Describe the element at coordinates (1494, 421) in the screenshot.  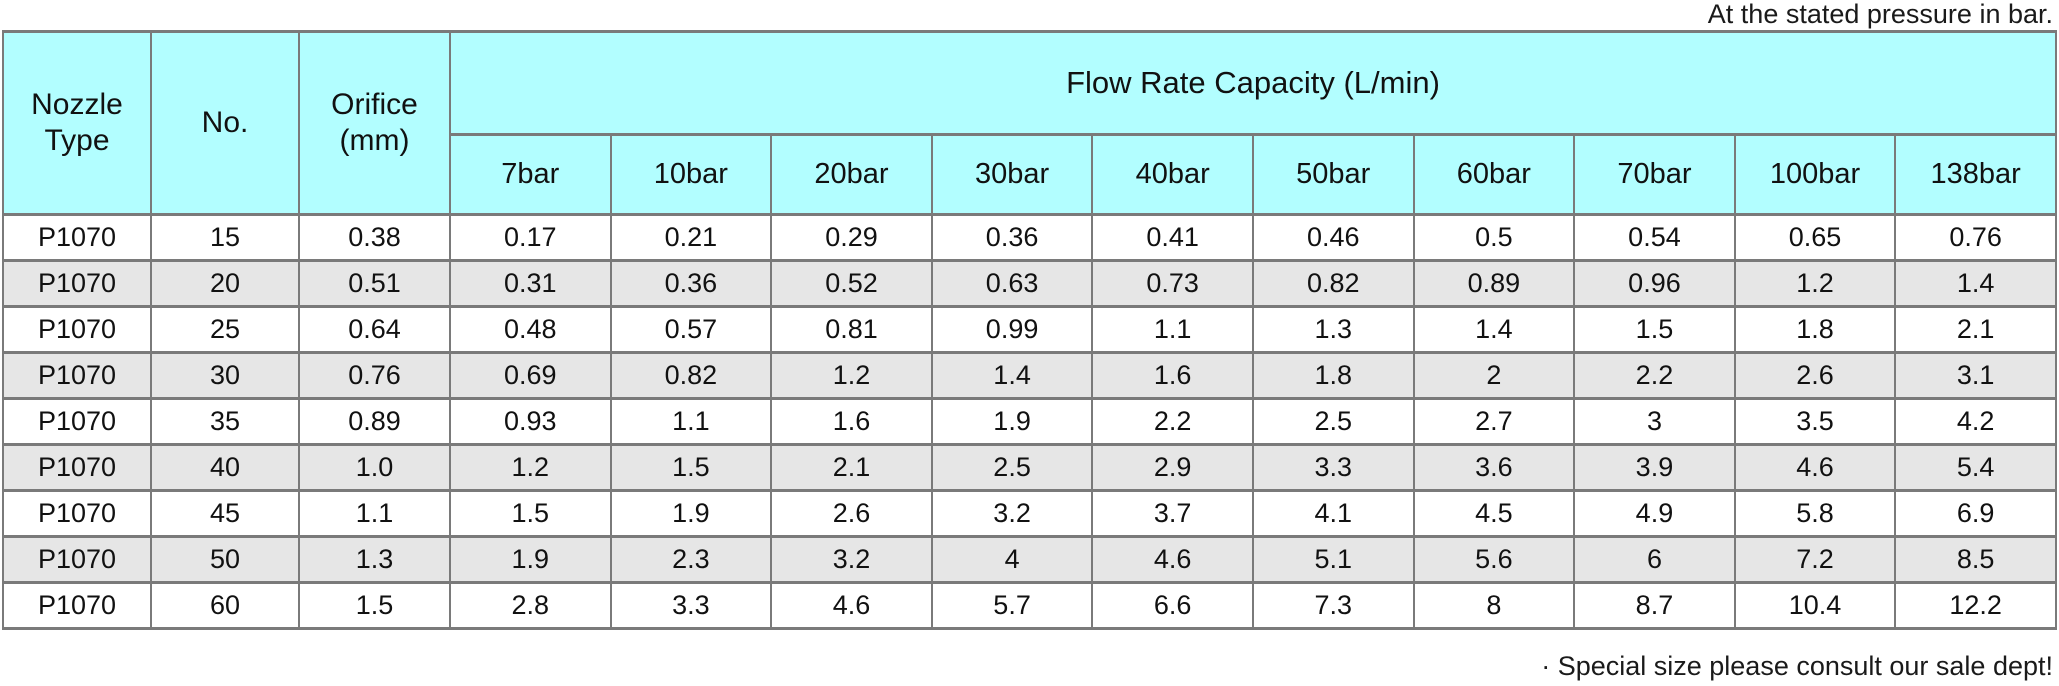
I see `flow-value-cell: 2.7` at that location.